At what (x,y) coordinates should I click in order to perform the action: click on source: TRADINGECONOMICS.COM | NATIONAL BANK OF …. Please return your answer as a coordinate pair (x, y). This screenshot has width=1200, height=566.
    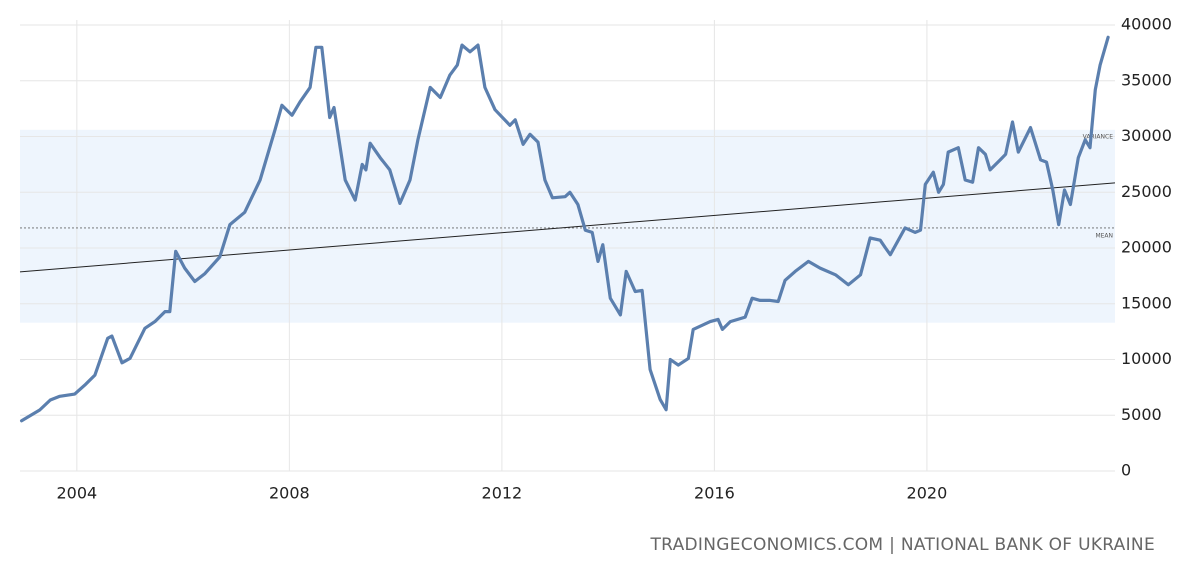
    Looking at the image, I should click on (903, 545).